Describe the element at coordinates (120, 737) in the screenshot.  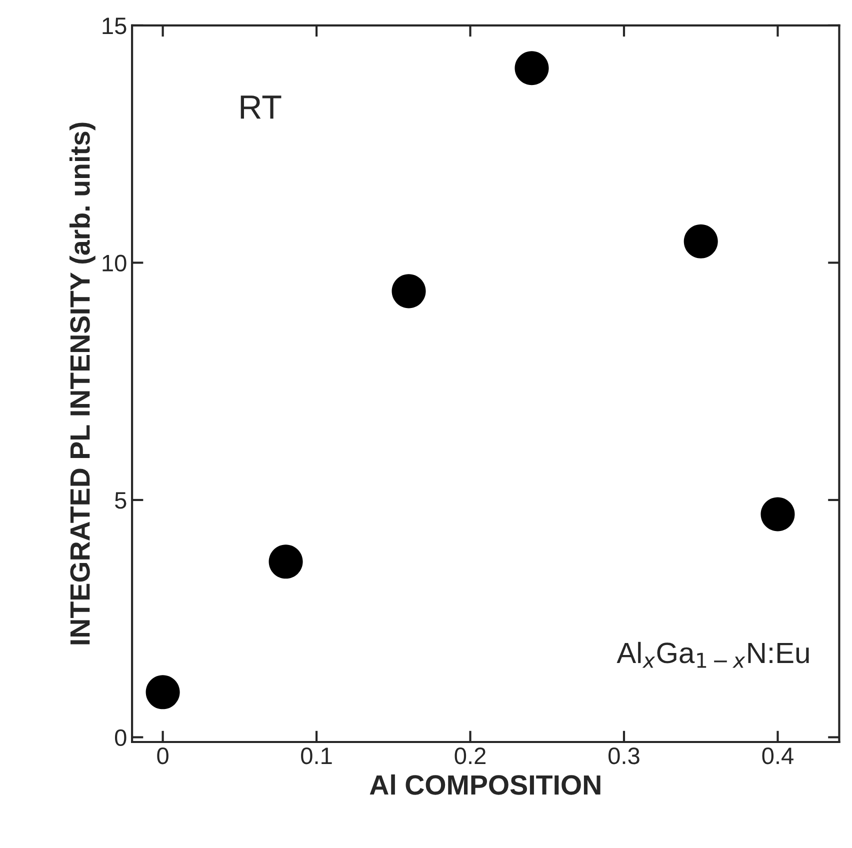
I see `y-tick-label: 0` at that location.